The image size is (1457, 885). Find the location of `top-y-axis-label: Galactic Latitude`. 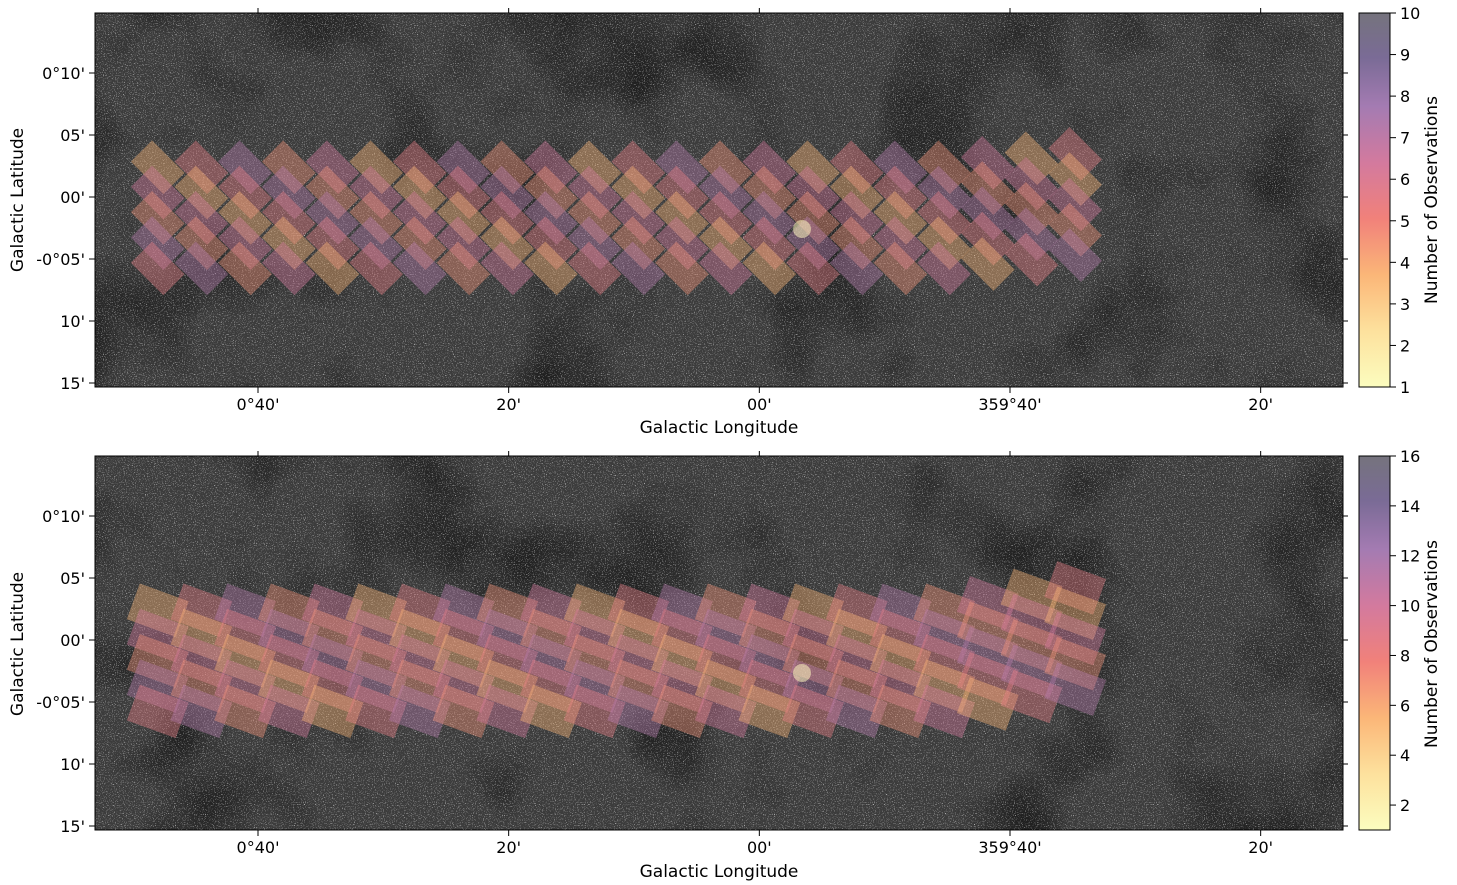

top-y-axis-label: Galactic Latitude is located at coordinates (18, 200).